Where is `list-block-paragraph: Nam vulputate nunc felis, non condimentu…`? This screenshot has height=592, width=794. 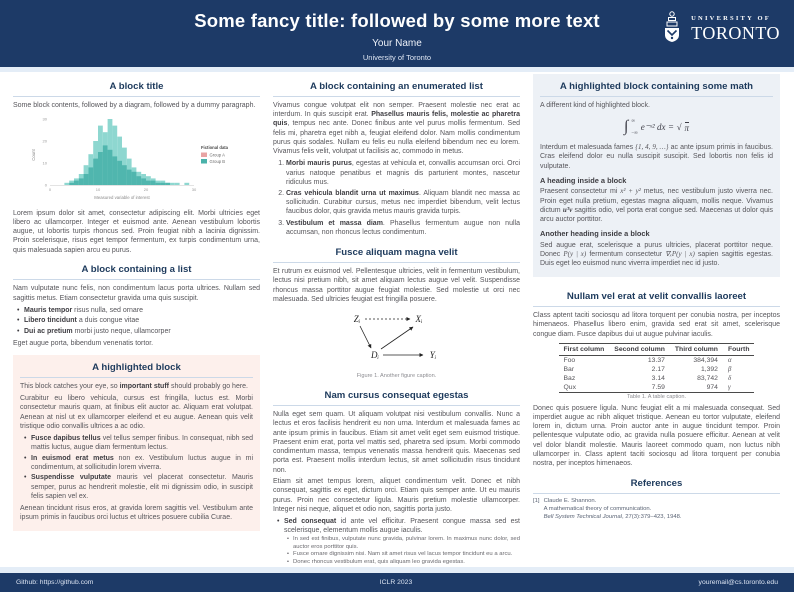
list-block-paragraph: Nam vulputate nunc felis, non condimentu… is located at coordinates (136, 293).